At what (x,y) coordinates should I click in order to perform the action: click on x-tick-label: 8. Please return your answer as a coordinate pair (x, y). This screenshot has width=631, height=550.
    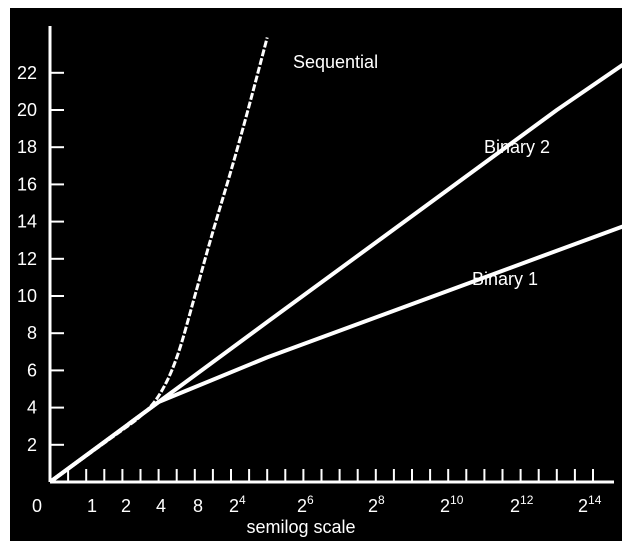
    Looking at the image, I should click on (198, 506).